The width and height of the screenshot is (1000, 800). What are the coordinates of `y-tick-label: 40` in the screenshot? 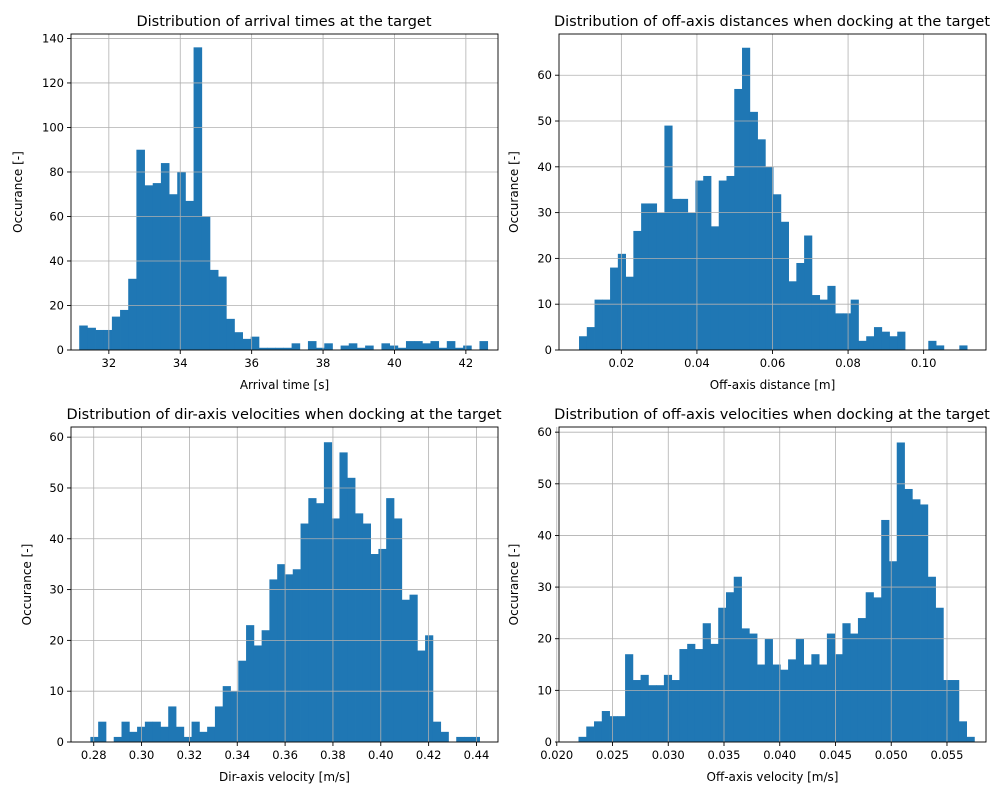 It's located at (544, 167).